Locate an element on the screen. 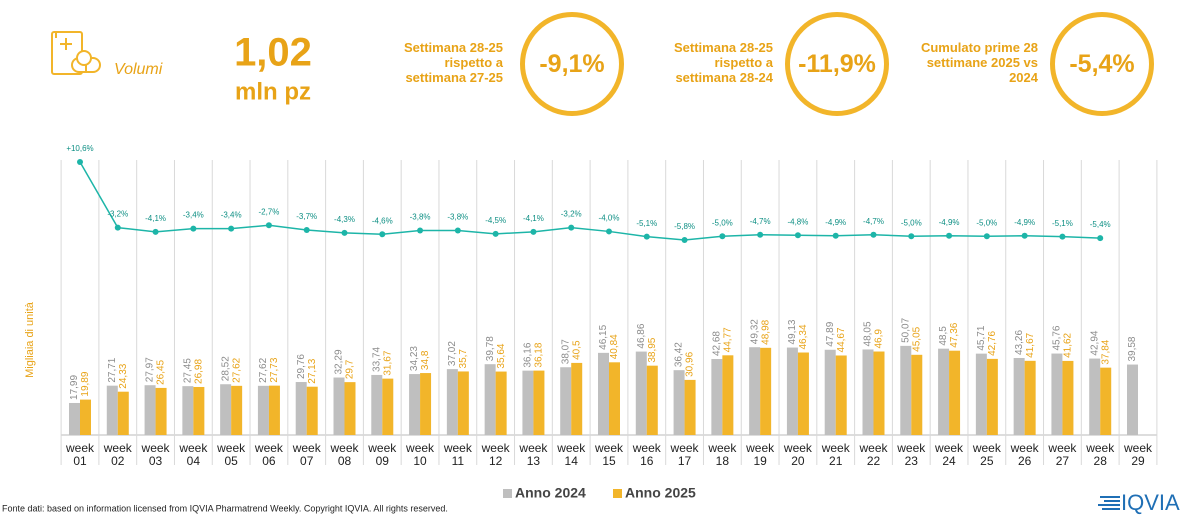  bar-value-label: 27,13 is located at coordinates (312, 370).